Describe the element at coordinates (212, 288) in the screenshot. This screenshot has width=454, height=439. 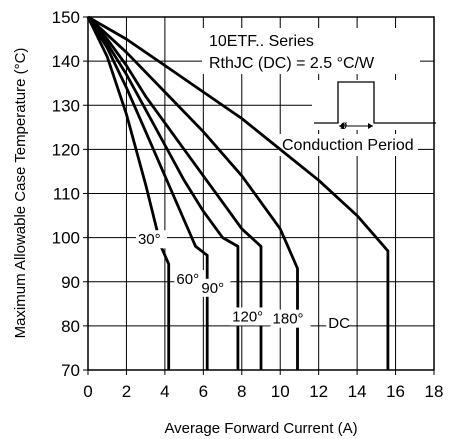
I see `series-label: 90°` at that location.